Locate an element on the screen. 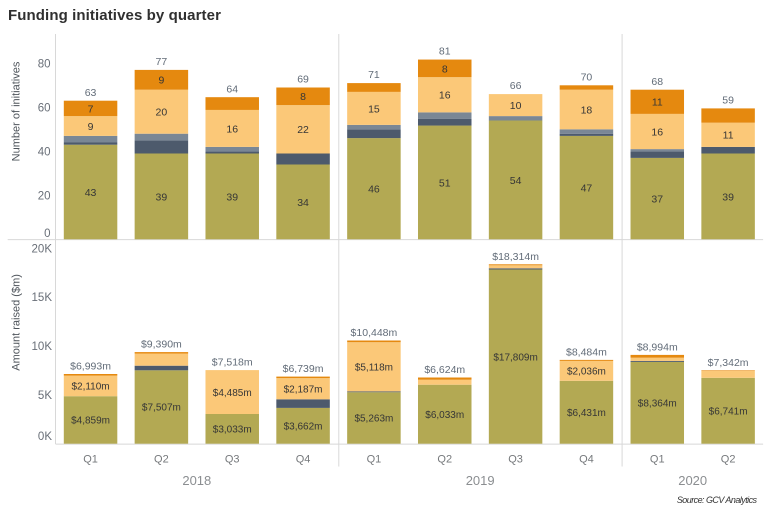  svg-text: 80 is located at coordinates (44, 64).